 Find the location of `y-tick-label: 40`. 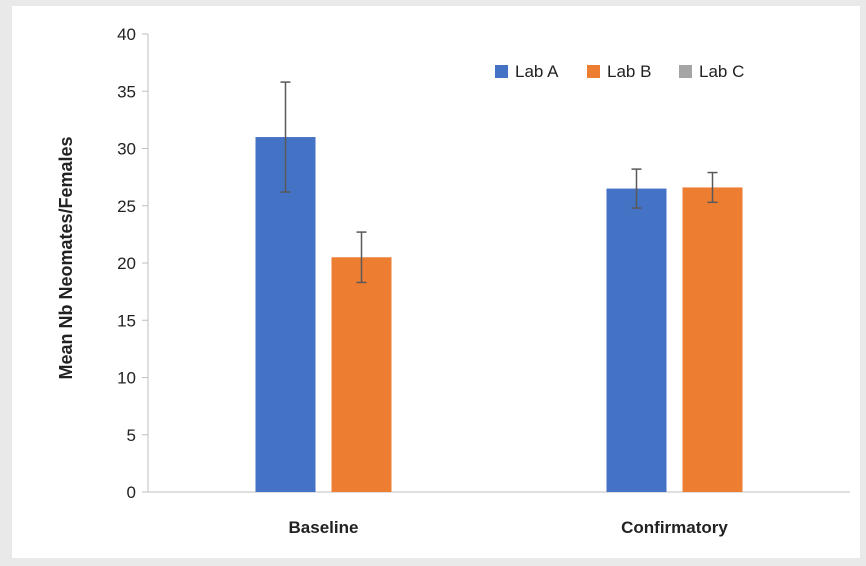

y-tick-label: 40 is located at coordinates (126, 34).